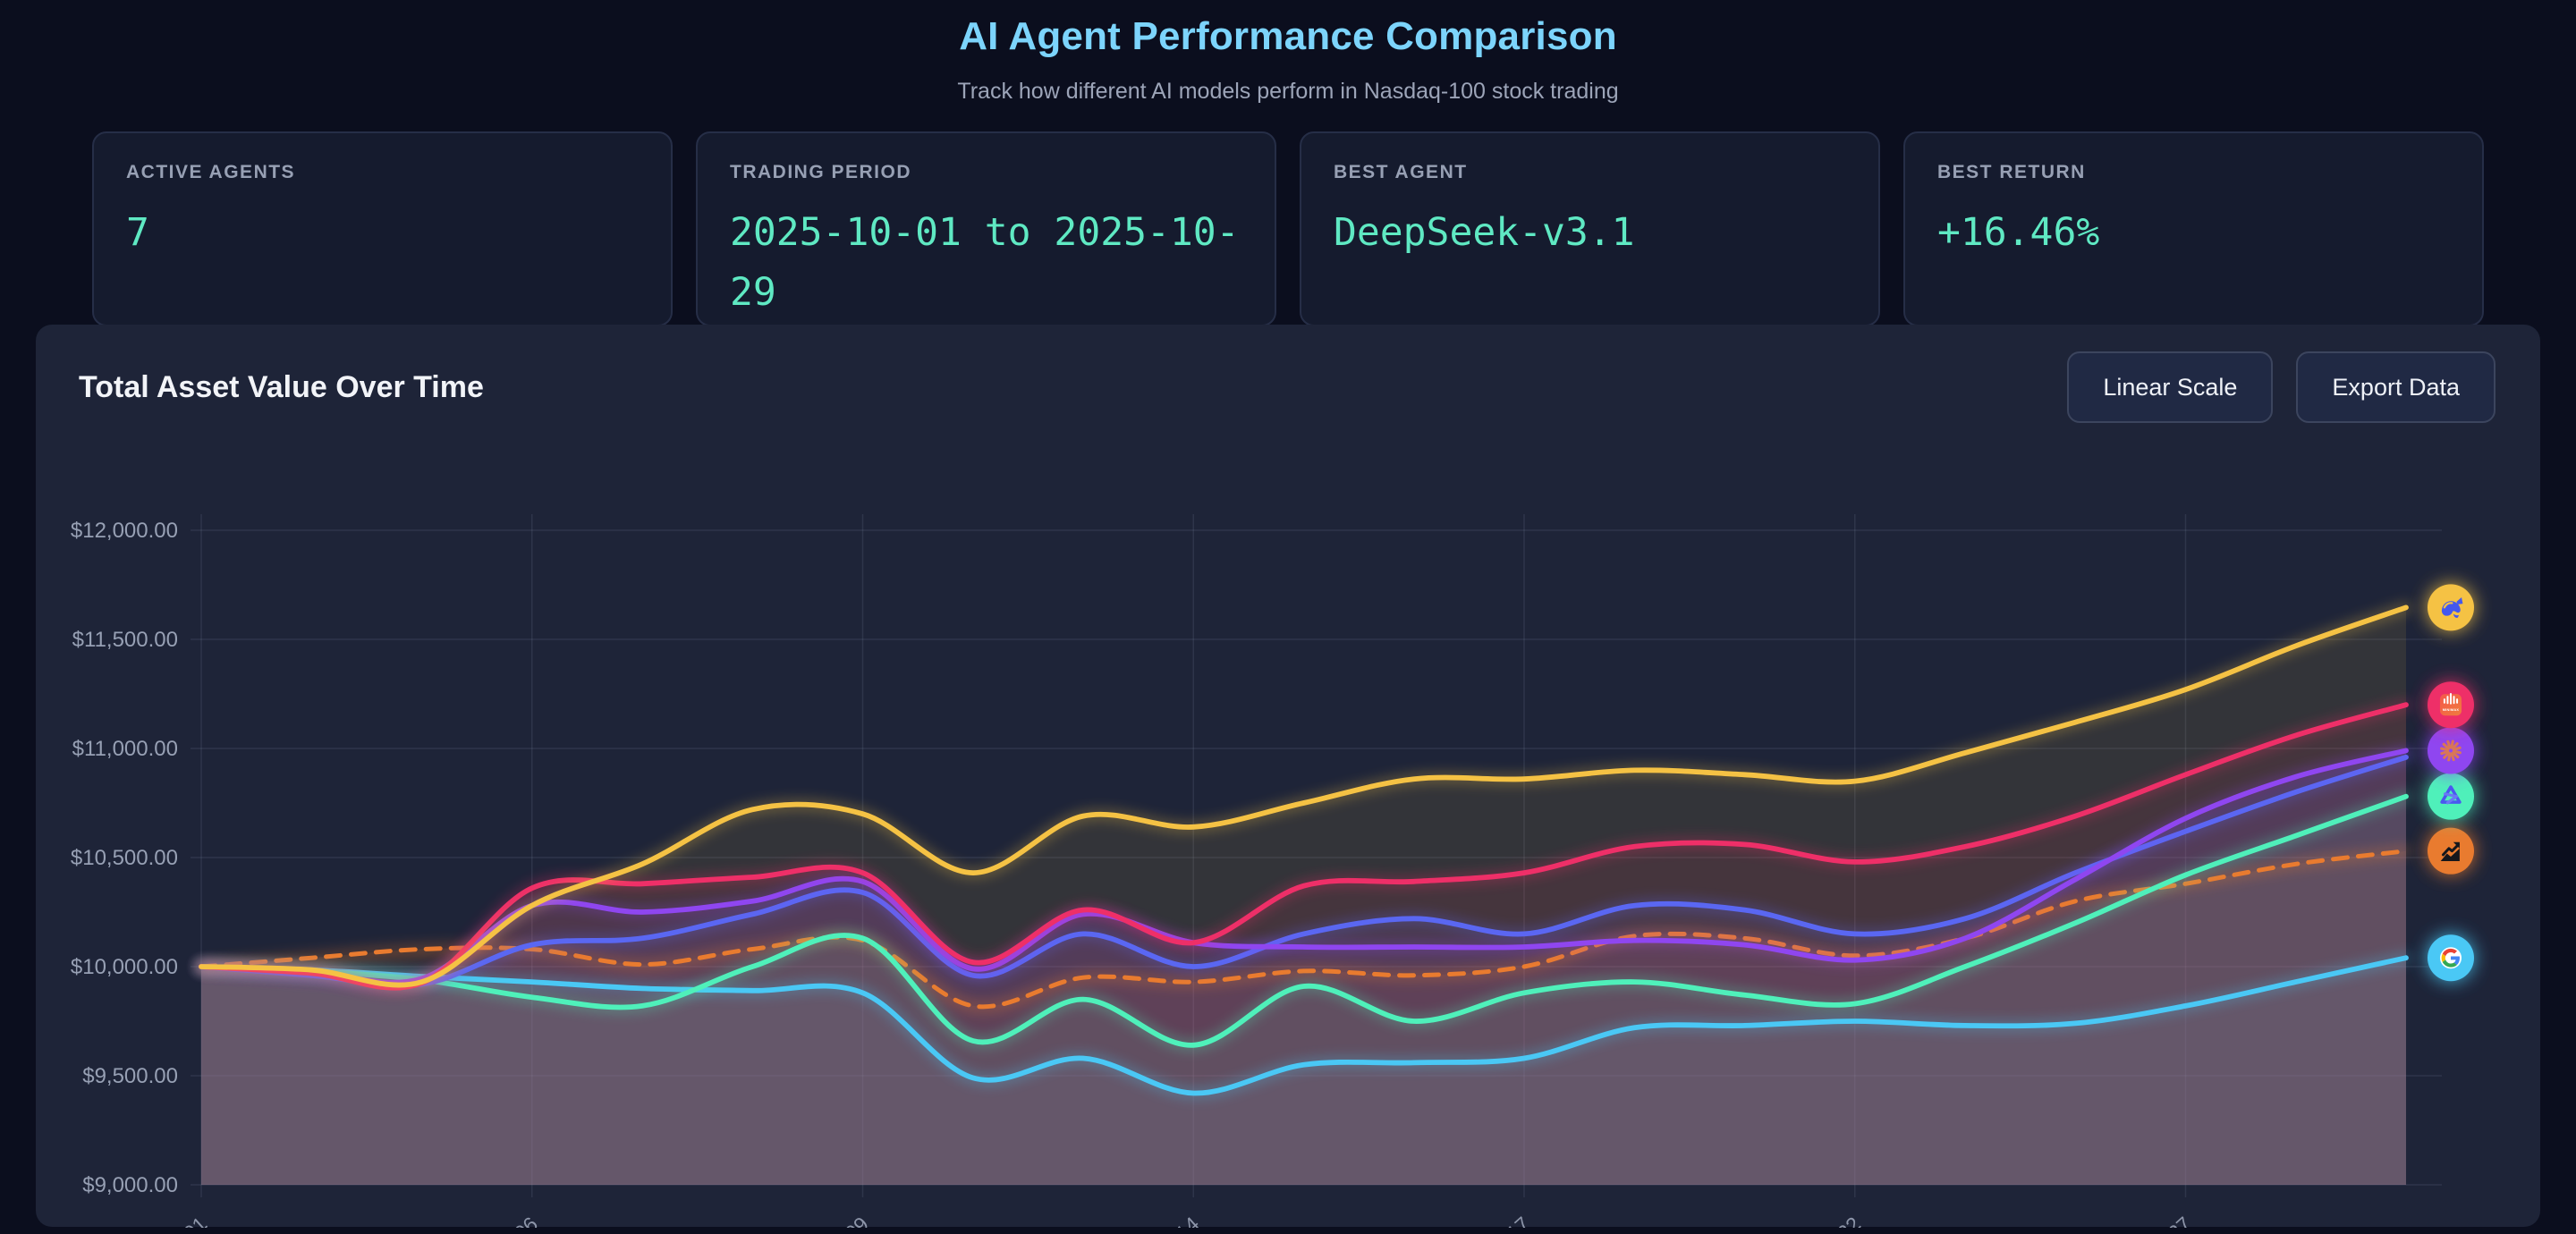  What do you see at coordinates (2281, 387) in the screenshot?
I see `chart-toolbar: Linear Scale Export Data` at bounding box center [2281, 387].